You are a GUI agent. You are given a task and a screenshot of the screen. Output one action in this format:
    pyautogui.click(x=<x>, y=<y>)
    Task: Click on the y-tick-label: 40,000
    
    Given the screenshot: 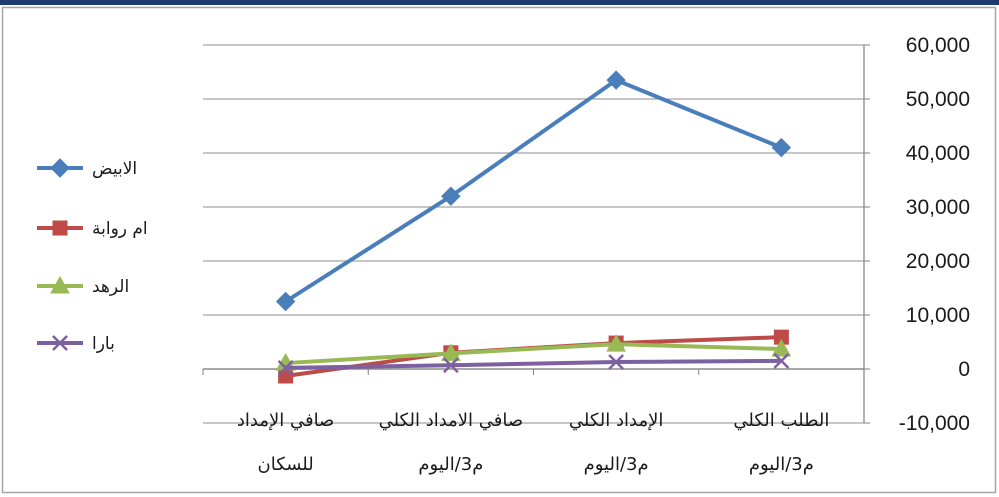 What is the action you would take?
    pyautogui.click(x=938, y=153)
    